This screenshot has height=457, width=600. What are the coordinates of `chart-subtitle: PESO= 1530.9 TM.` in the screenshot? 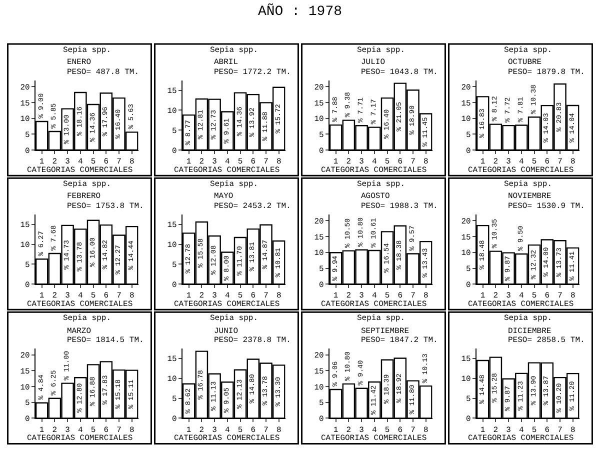 It's located at (546, 206).